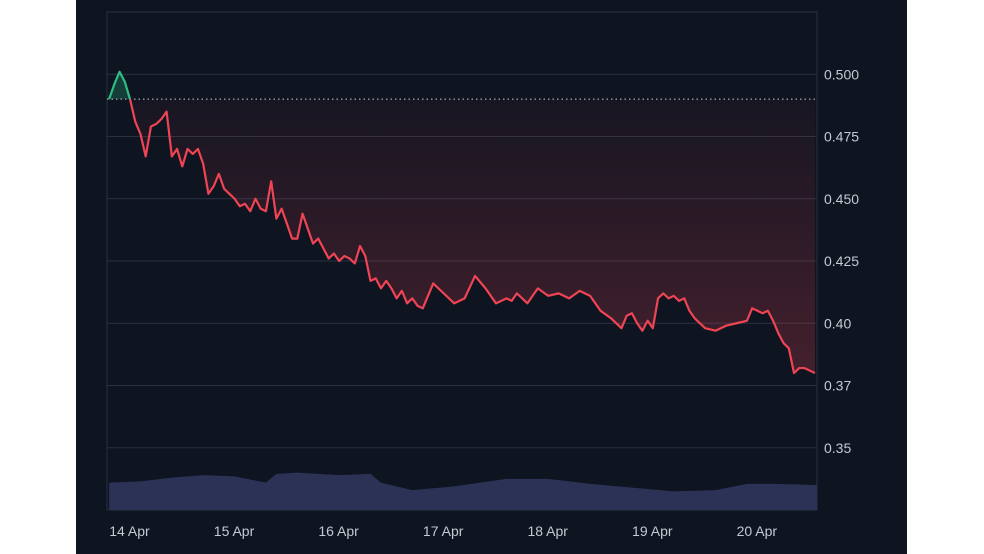 Image resolution: width=984 pixels, height=554 pixels. I want to click on x-tick-label: 14 Apr, so click(129, 531).